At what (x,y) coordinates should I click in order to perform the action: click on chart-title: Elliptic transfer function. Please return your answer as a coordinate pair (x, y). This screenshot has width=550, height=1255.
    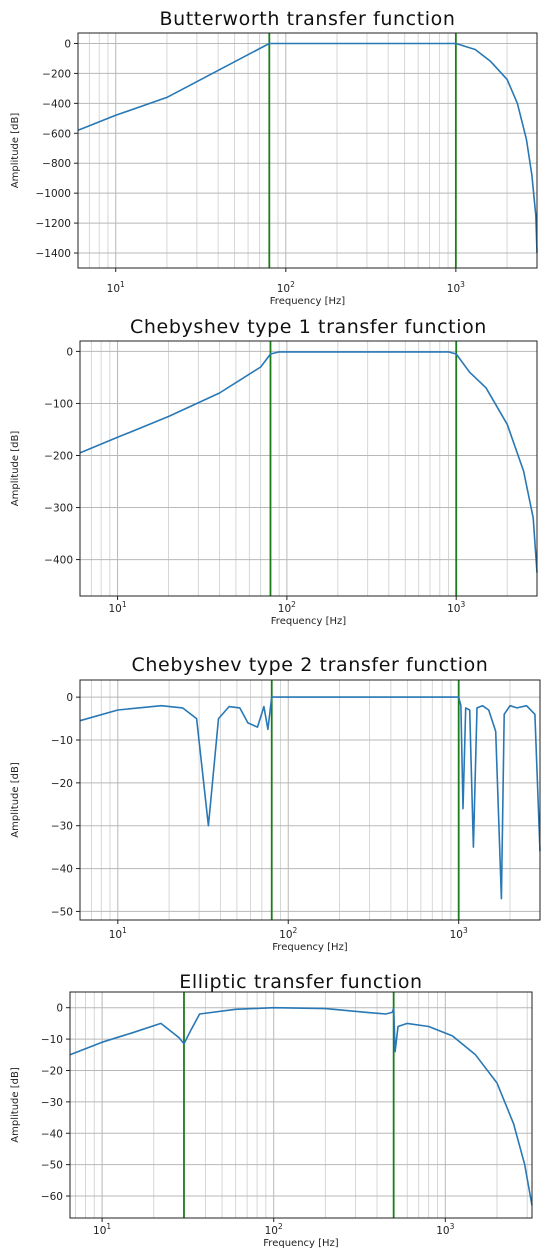
    Looking at the image, I should click on (300, 982).